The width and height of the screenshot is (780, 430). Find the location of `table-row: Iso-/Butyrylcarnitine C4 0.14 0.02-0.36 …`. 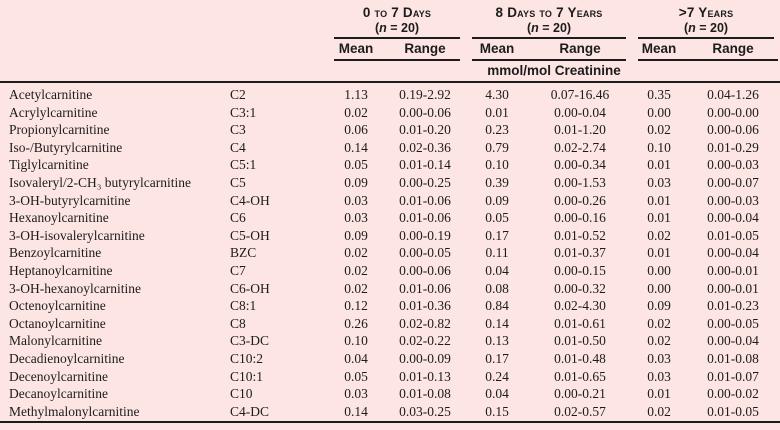

table-row: Iso-/Butyrylcarnitine C4 0.14 0.02-0.36 … is located at coordinates (390, 148).